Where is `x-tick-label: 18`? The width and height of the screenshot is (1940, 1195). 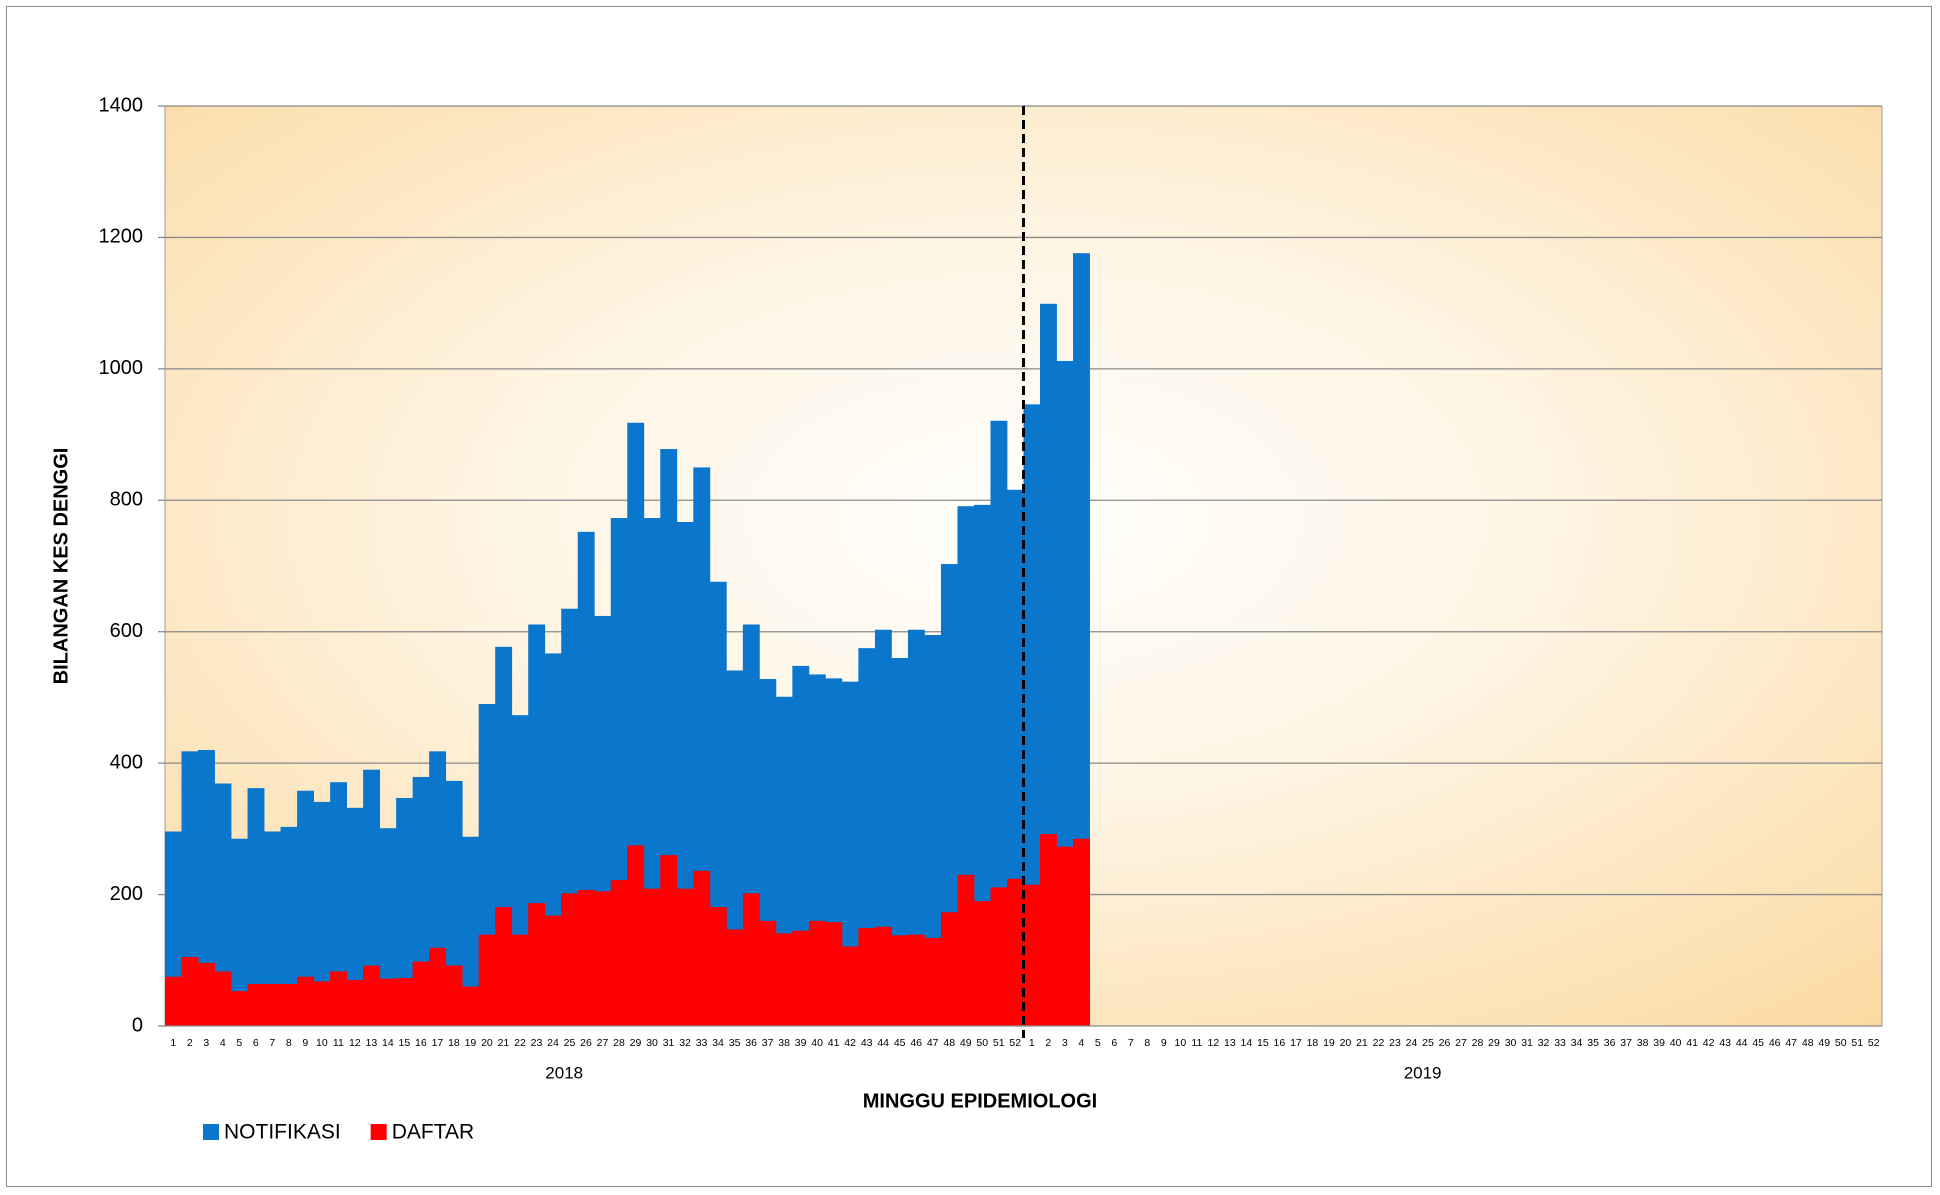
x-tick-label: 18 is located at coordinates (454, 1043).